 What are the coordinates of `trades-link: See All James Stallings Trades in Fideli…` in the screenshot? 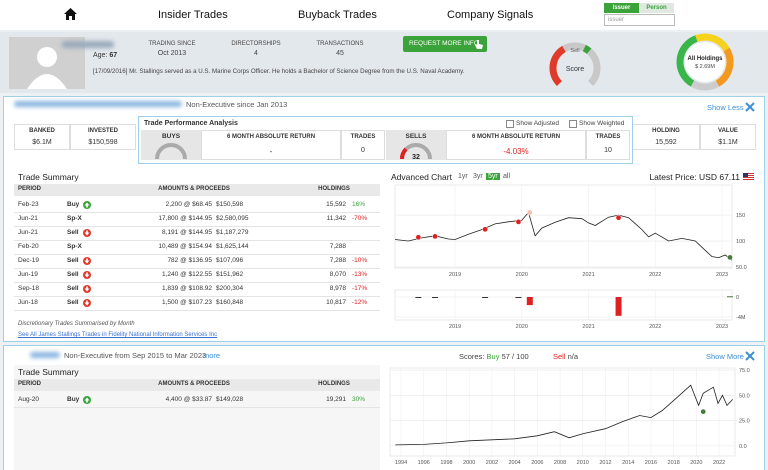 It's located at (118, 335).